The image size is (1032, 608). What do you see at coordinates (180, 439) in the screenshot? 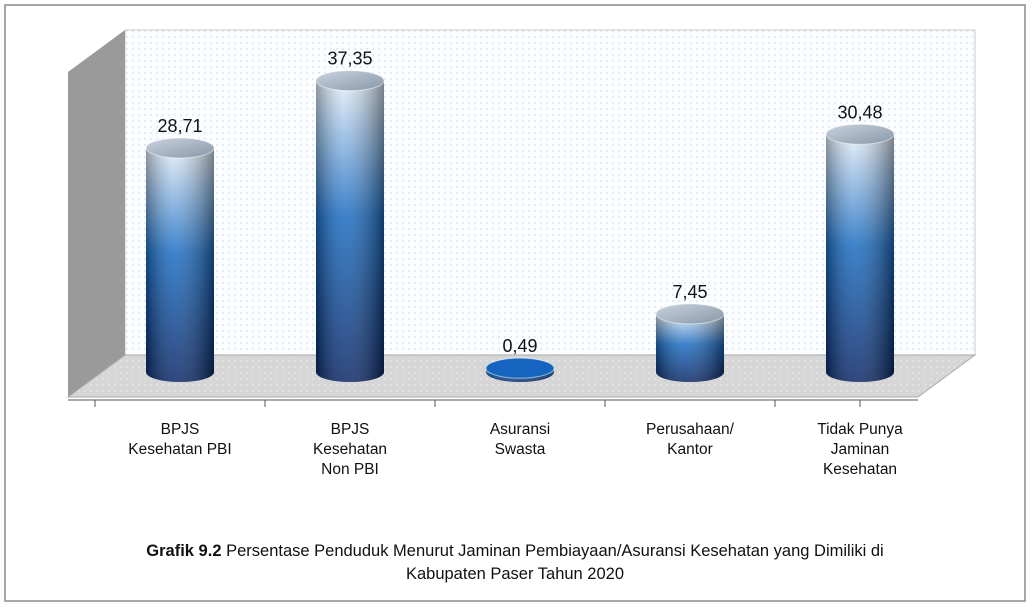
I see `x-tick-label: BPJS Kesehatan PBI` at bounding box center [180, 439].